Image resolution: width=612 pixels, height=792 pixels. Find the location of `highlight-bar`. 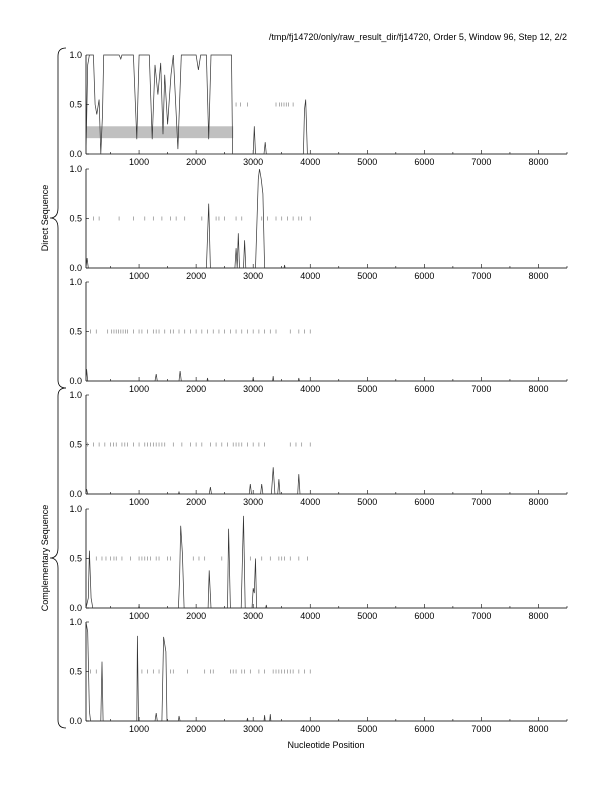

highlight-bar is located at coordinates (160, 132).